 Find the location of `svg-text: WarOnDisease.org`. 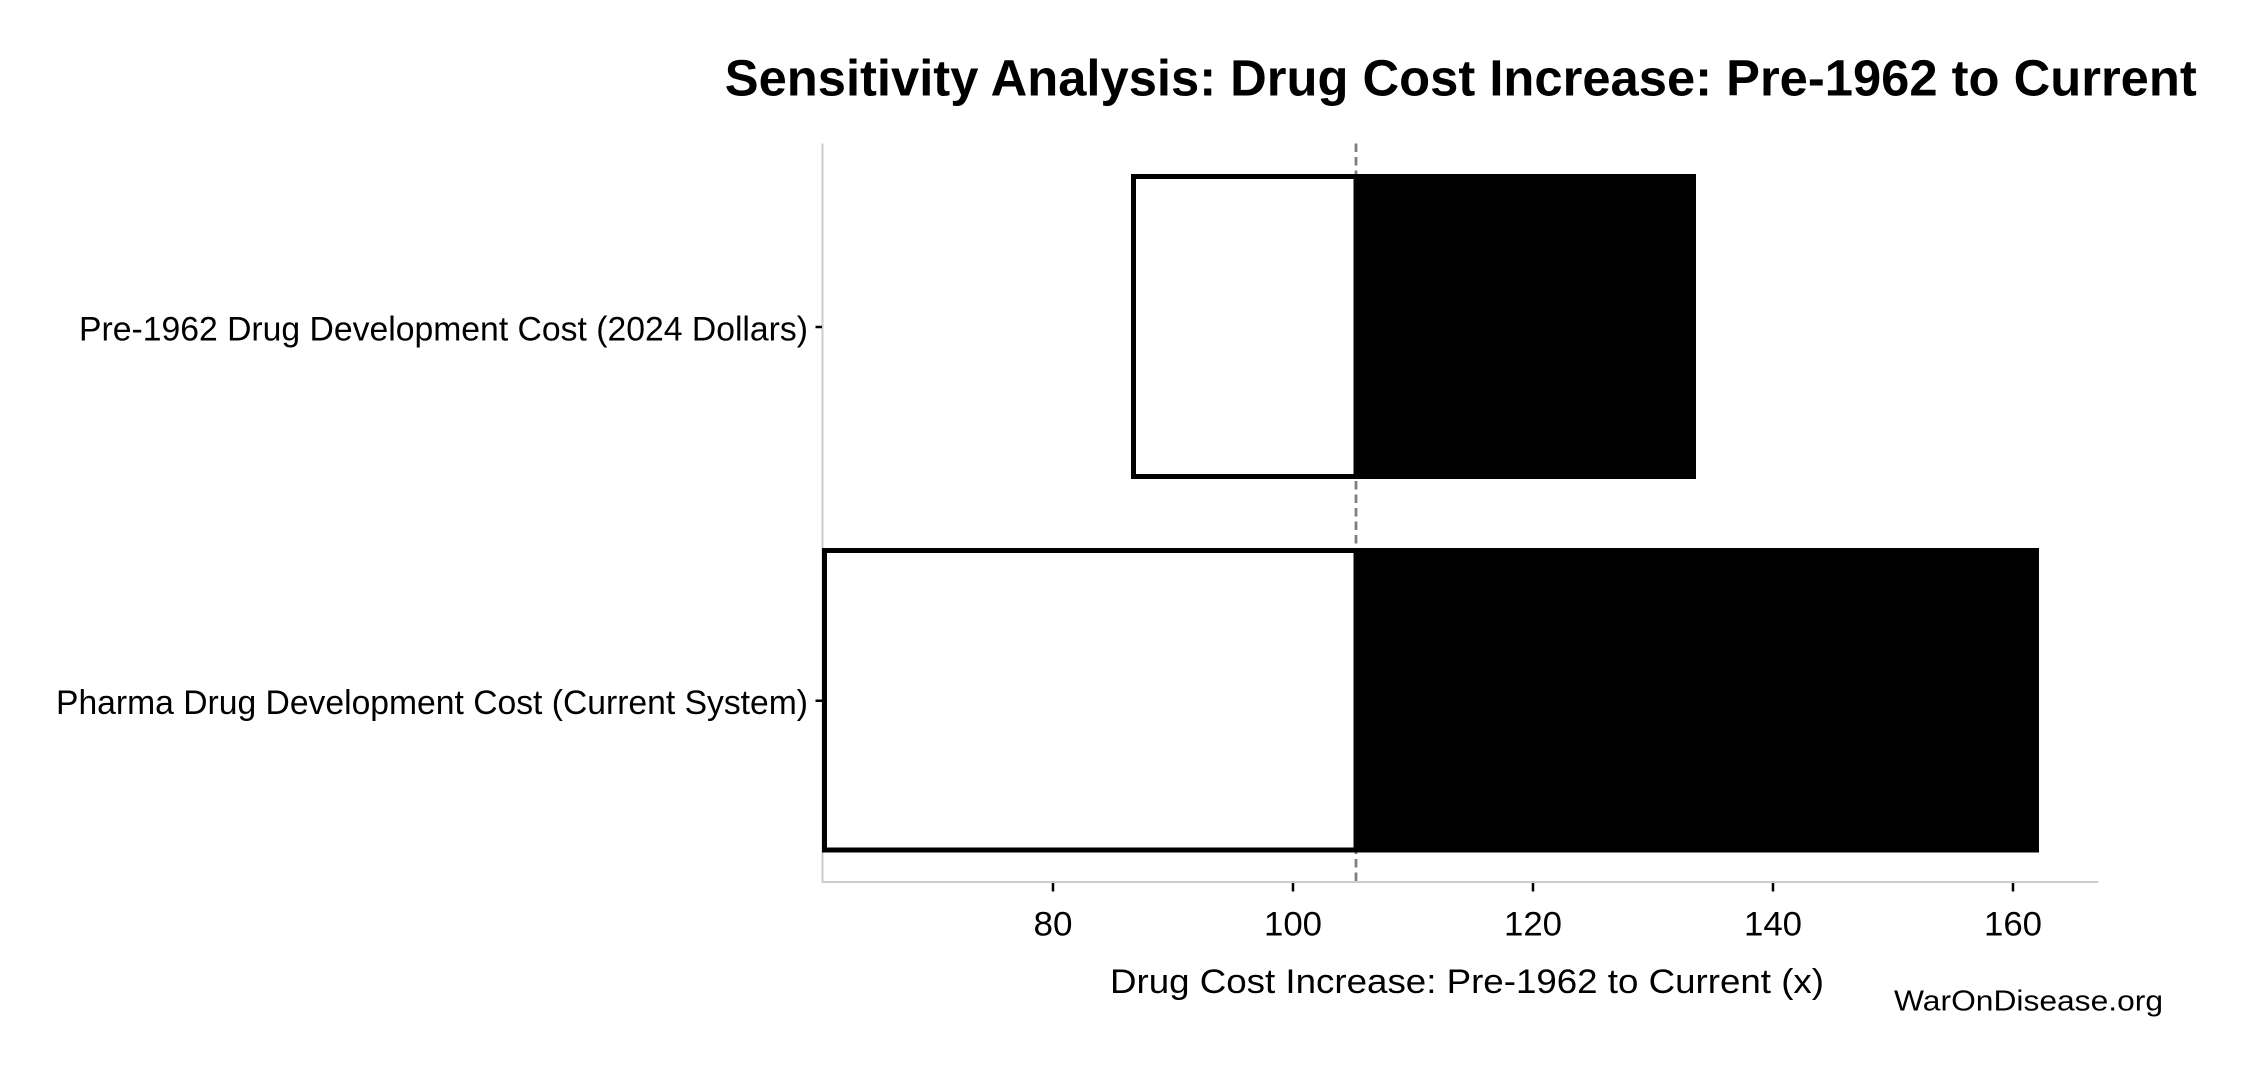

svg-text: WarOnDisease.org is located at coordinates (2028, 1002).